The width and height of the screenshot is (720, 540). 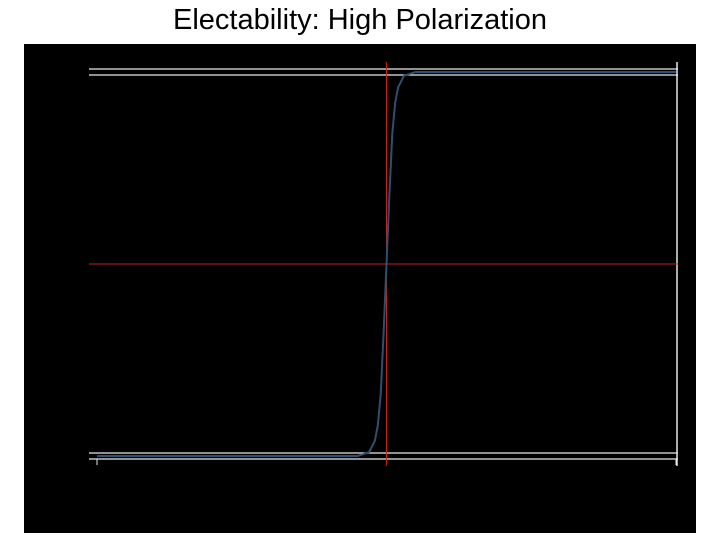 What do you see at coordinates (360, 20) in the screenshot?
I see `slide-title: Electability: High Polarization` at bounding box center [360, 20].